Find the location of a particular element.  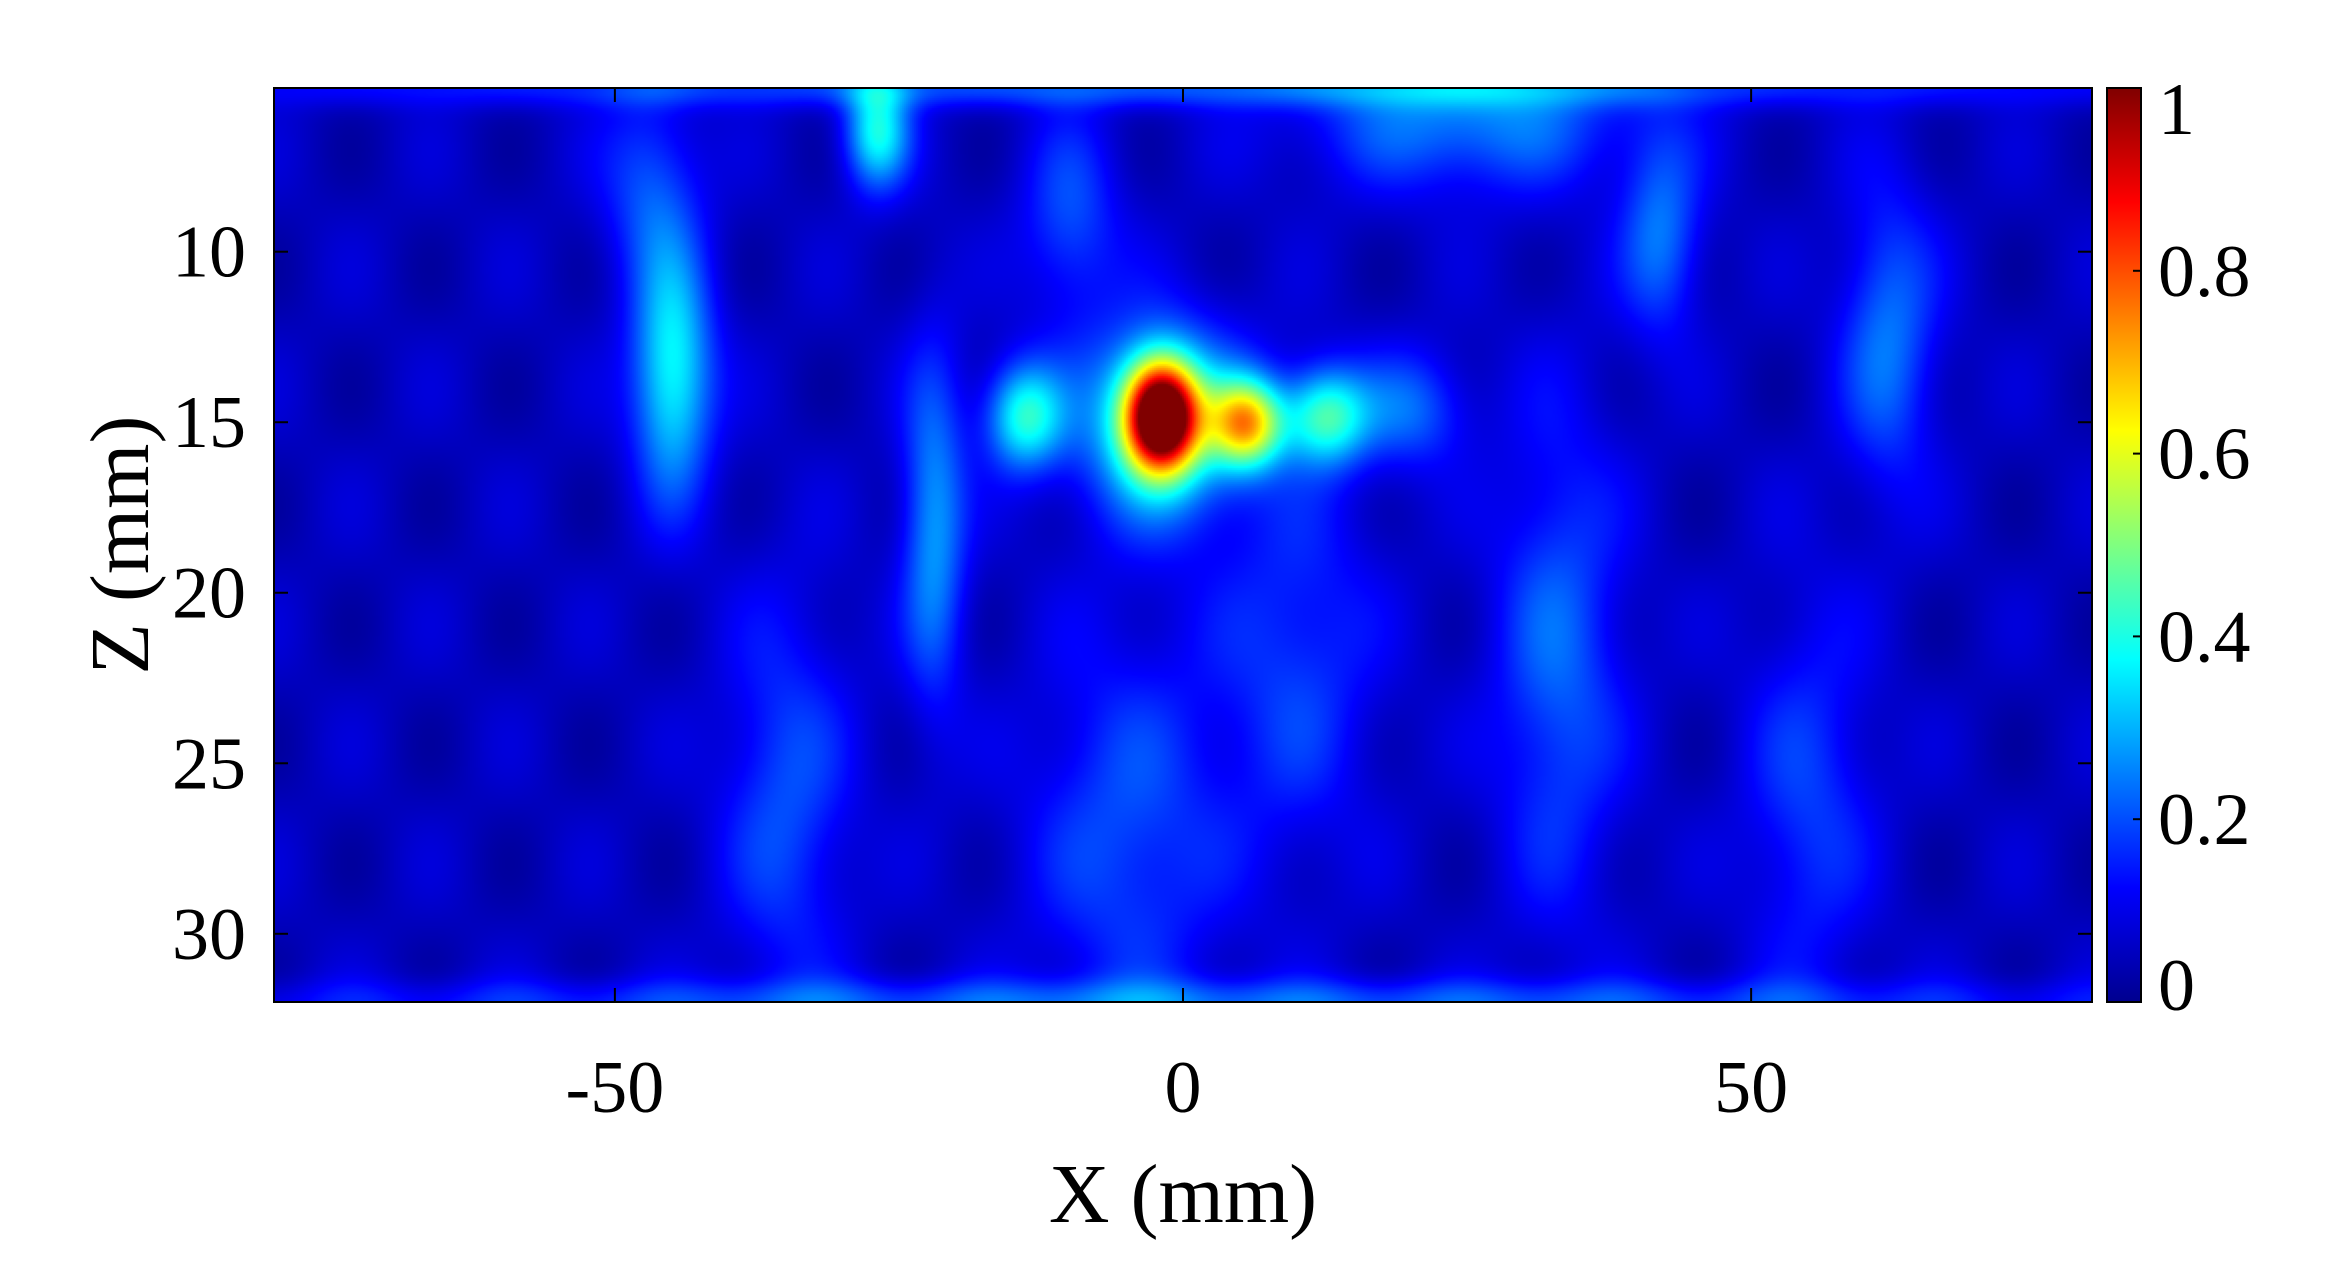

x-axis-title: X (mm) is located at coordinates (1183, 1194).